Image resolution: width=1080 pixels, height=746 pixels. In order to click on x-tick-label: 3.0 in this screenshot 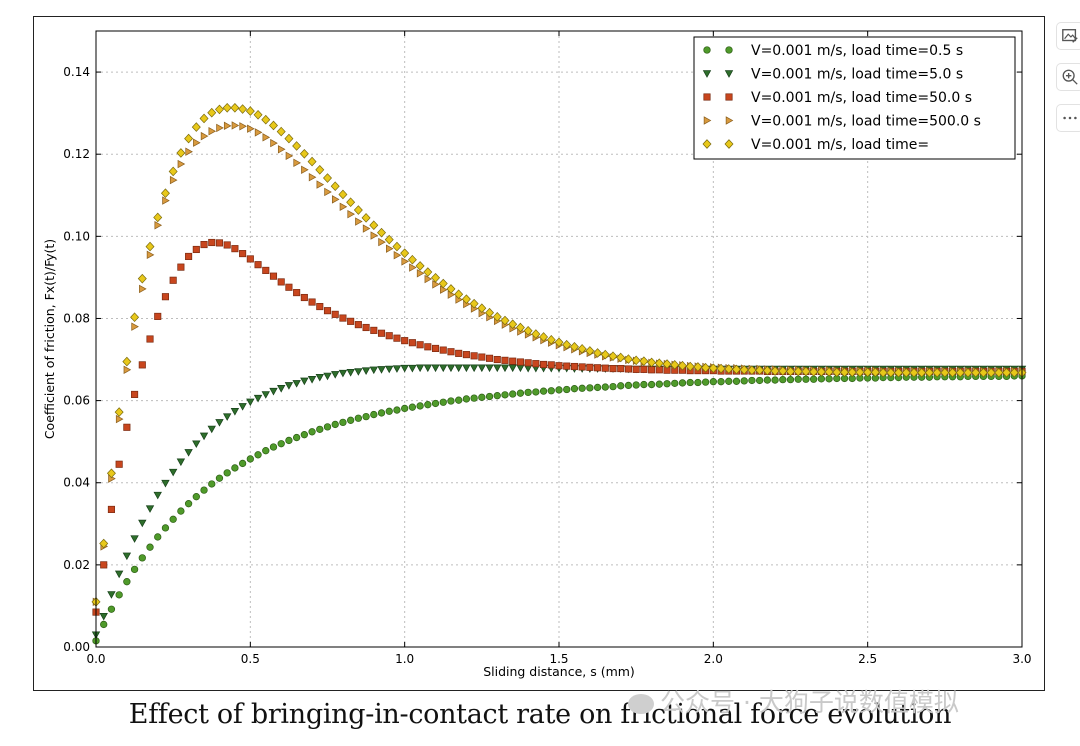, I will do `click(1021, 659)`.